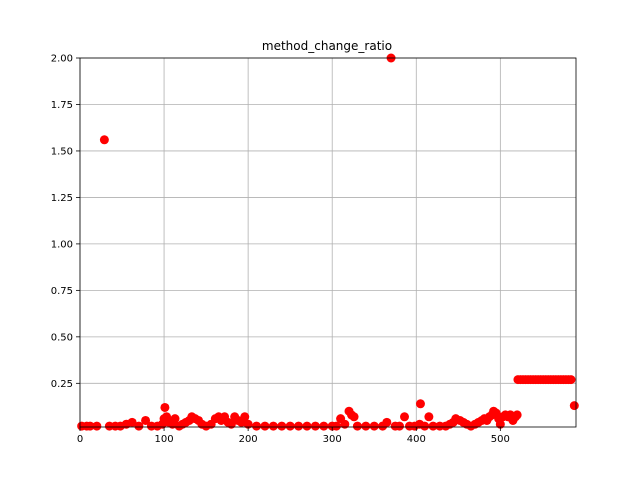  Describe the element at coordinates (164, 439) in the screenshot. I see `x-tick-label: 100` at that location.